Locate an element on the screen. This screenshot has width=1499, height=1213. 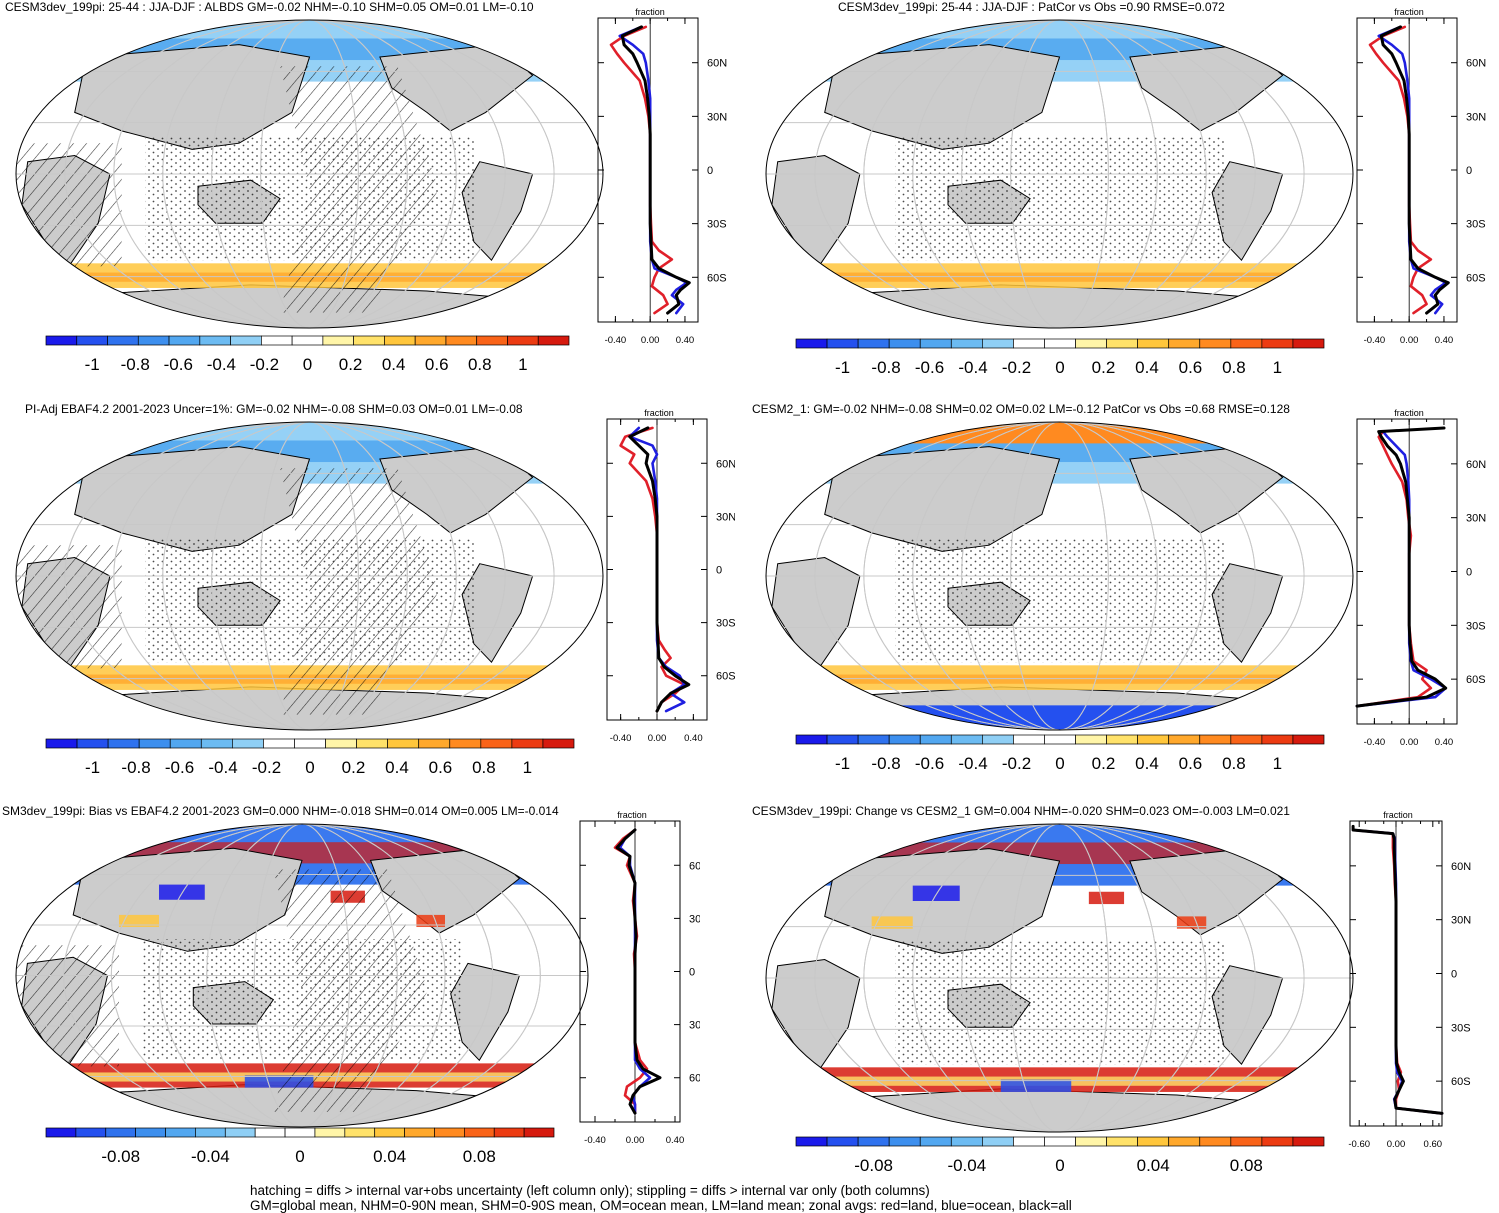
panel-1-zonal-profile: fraction -0.40 0.00 0.40 60N 30N 0 30S 60S is located at coordinates (662, 176).